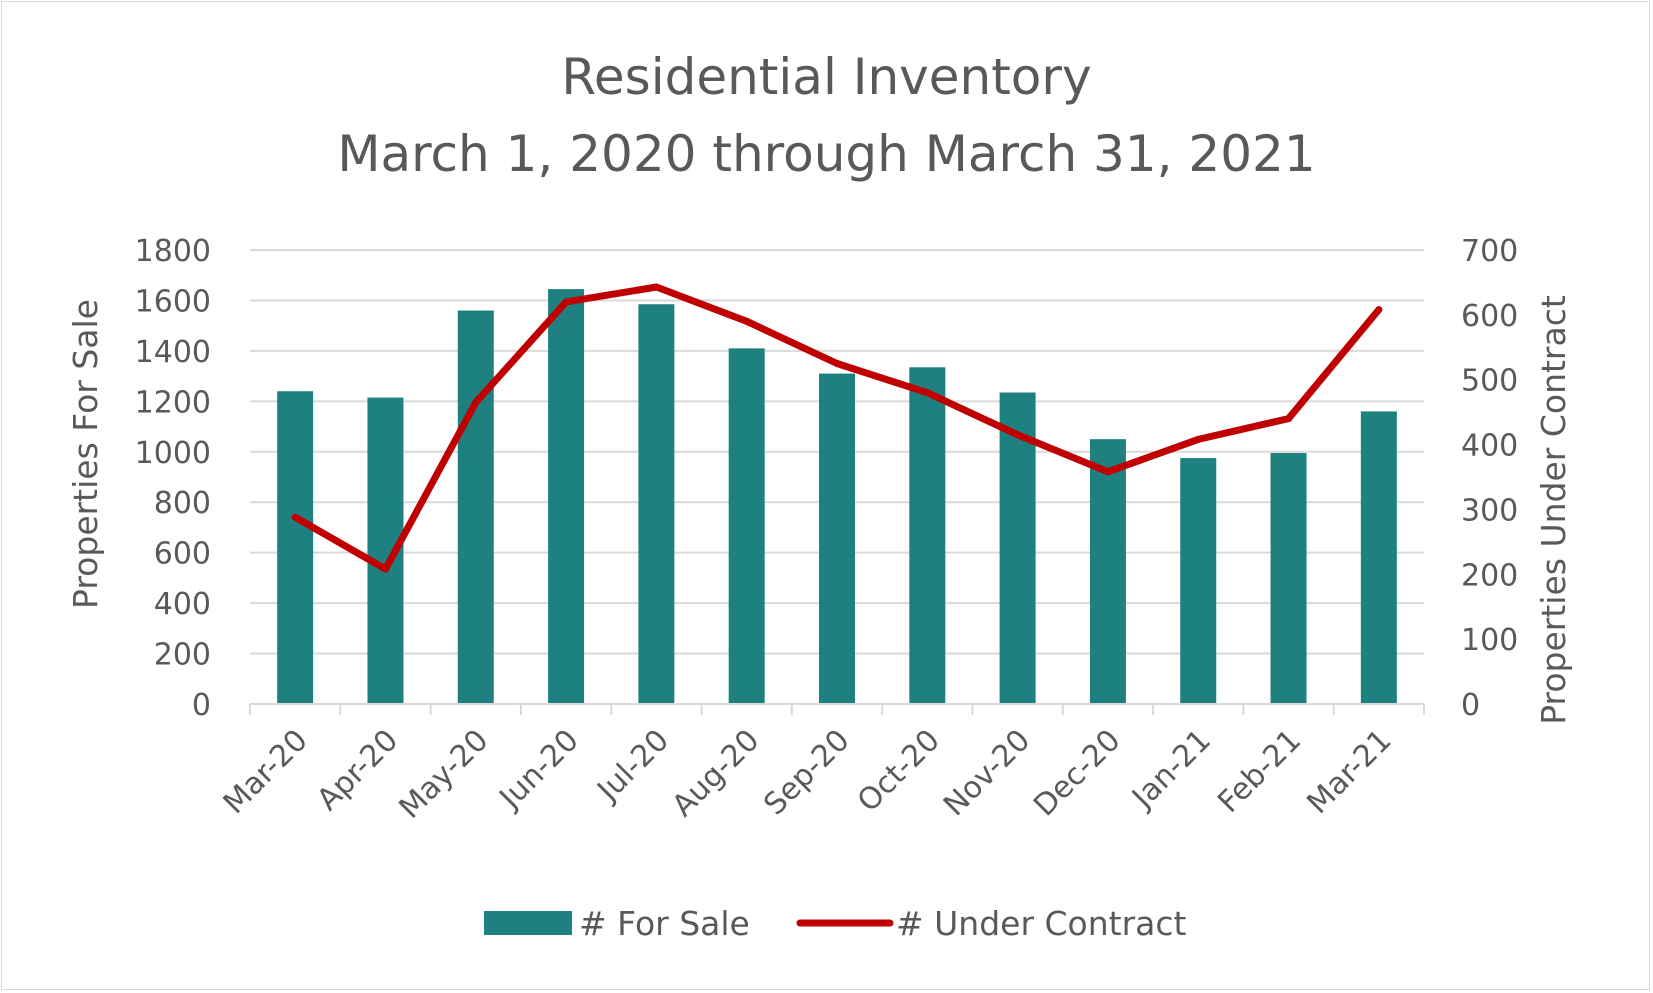  I want to click on x-axis, so click(837, 709).